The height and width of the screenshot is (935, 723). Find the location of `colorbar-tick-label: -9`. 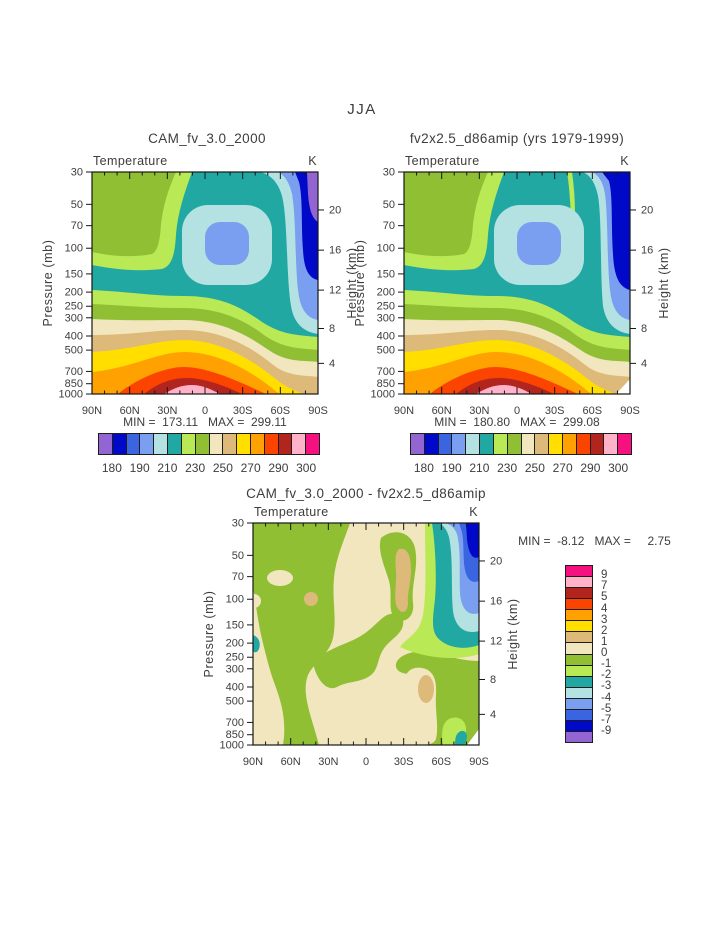

colorbar-tick-label: -9 is located at coordinates (606, 730).